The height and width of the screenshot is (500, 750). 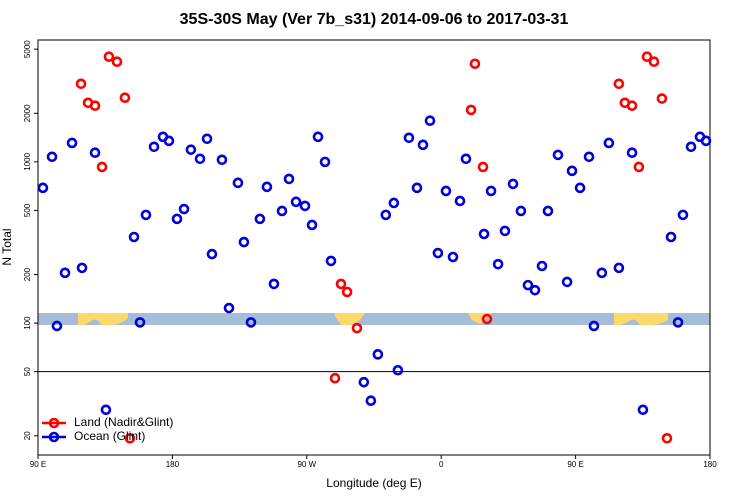 I want to click on y-axis-label: N Total, so click(x=7, y=246).